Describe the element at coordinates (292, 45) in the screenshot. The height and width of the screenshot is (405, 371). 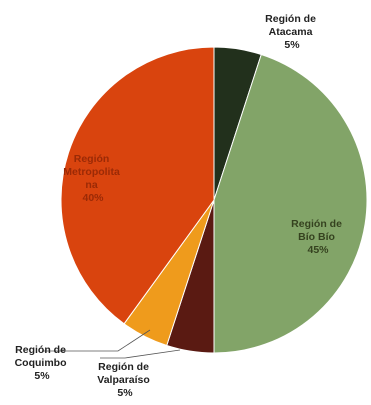
I see `label-atacama-percent: 5%` at that location.